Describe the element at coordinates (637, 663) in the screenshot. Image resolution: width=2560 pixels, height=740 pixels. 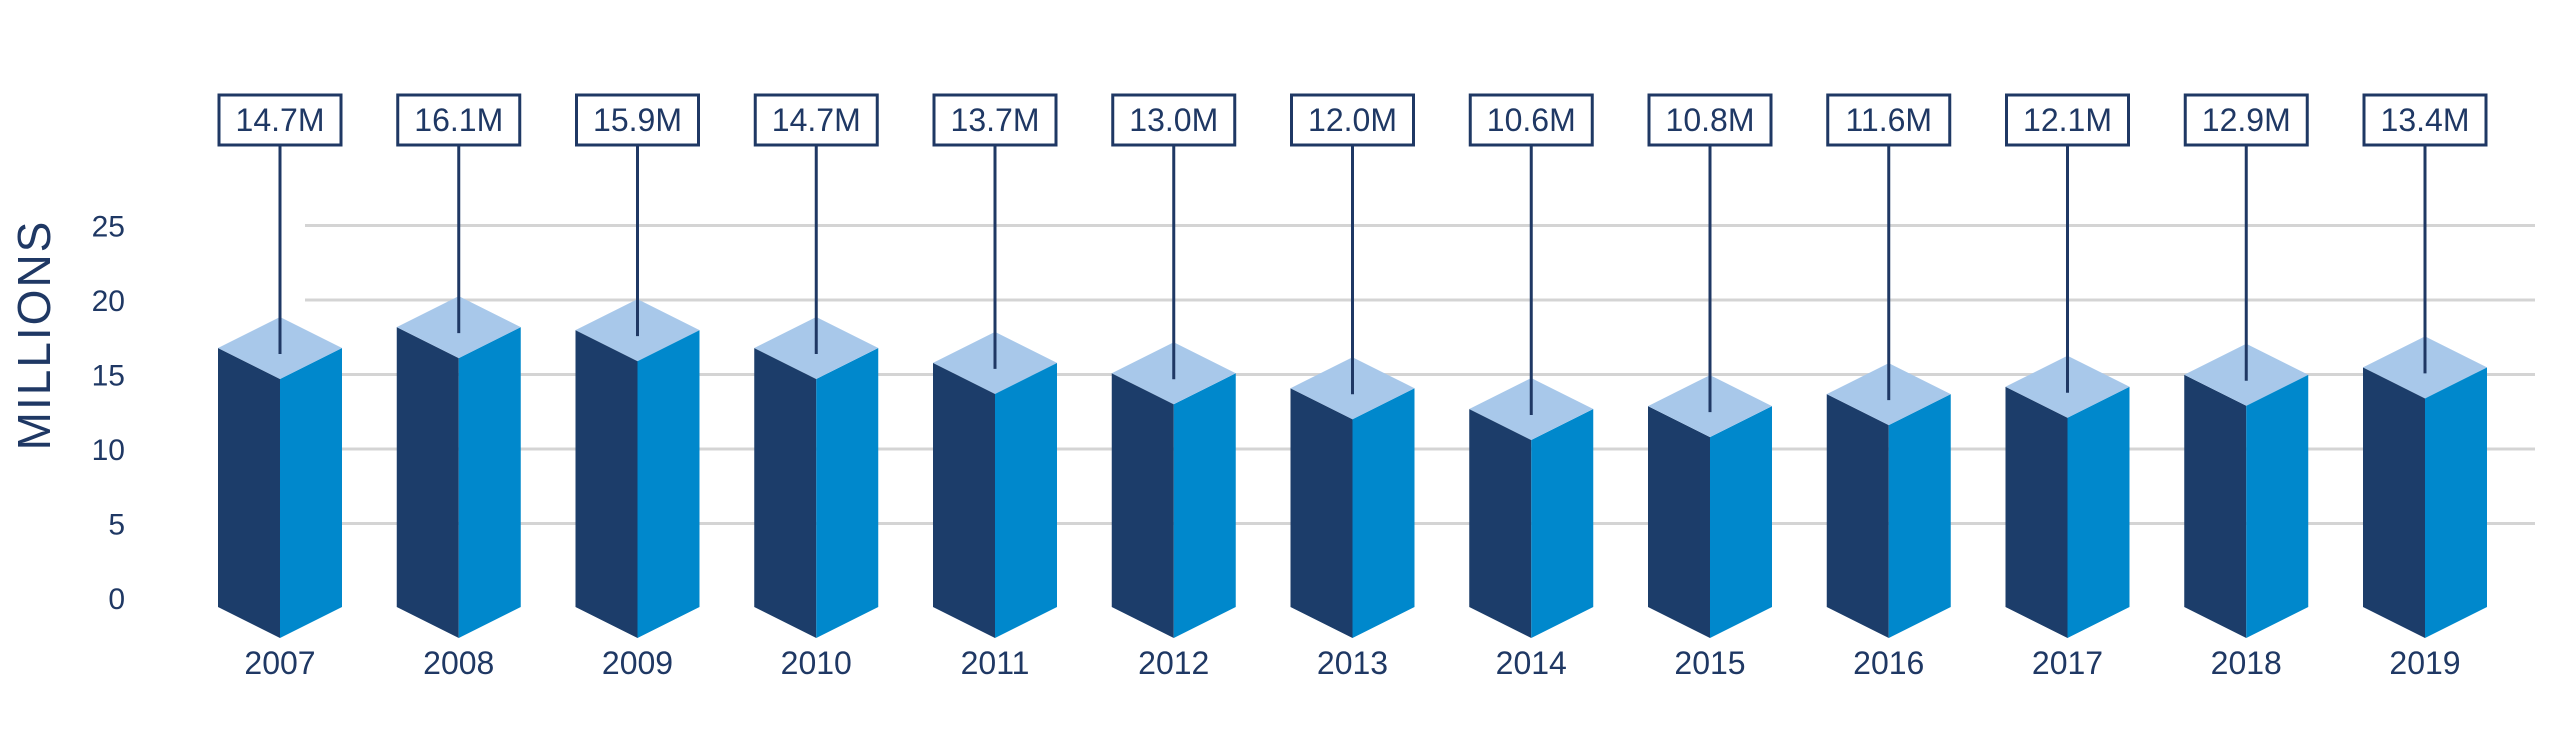
I see `x-tick-label: 2009` at that location.